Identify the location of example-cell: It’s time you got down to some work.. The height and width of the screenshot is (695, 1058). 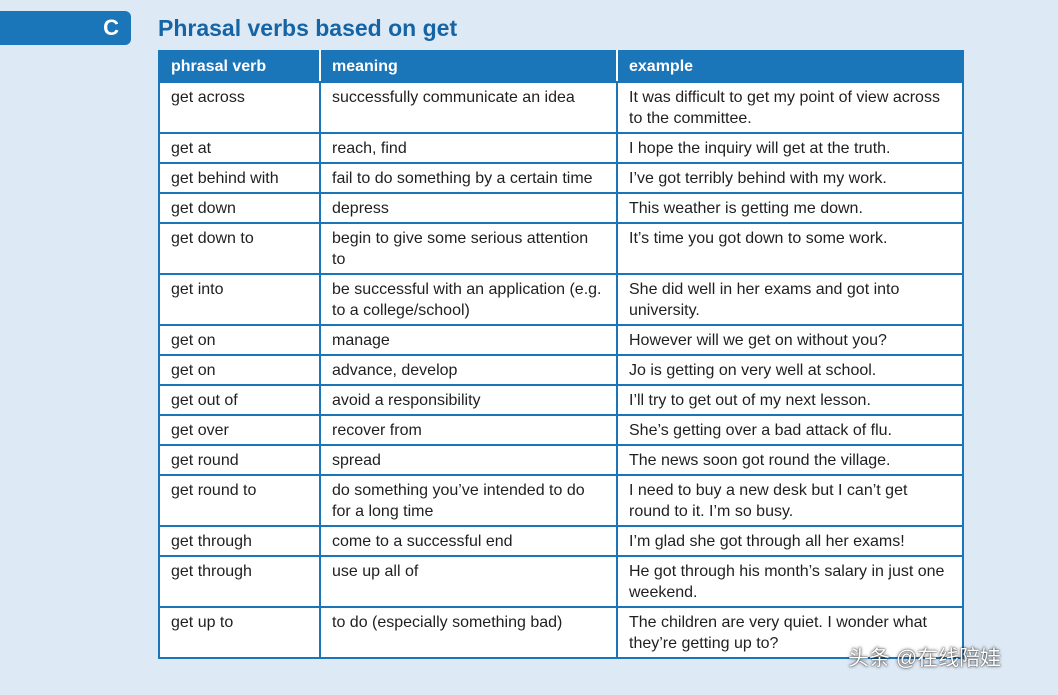
(790, 248).